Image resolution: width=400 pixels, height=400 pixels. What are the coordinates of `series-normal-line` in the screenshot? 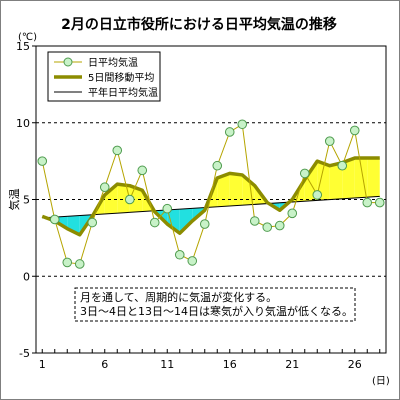 It's located at (211, 207).